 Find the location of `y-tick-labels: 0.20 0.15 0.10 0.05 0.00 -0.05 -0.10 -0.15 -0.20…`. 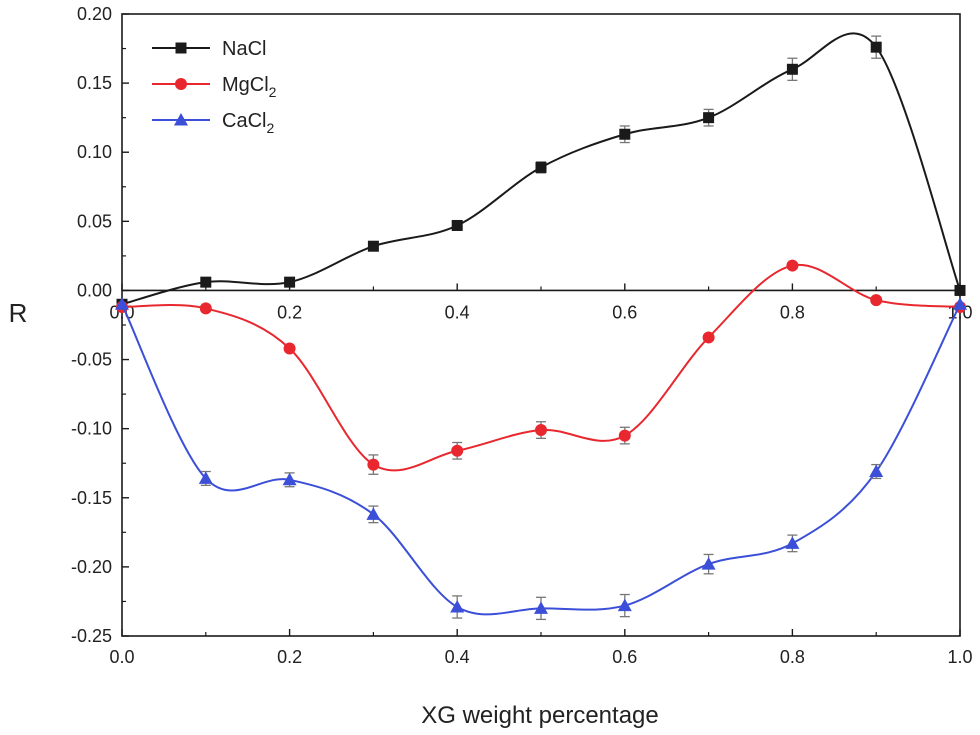

y-tick-labels: 0.20 0.15 0.10 0.05 0.00 -0.05 -0.10 -0.15 -0.20… is located at coordinates (91, 325).